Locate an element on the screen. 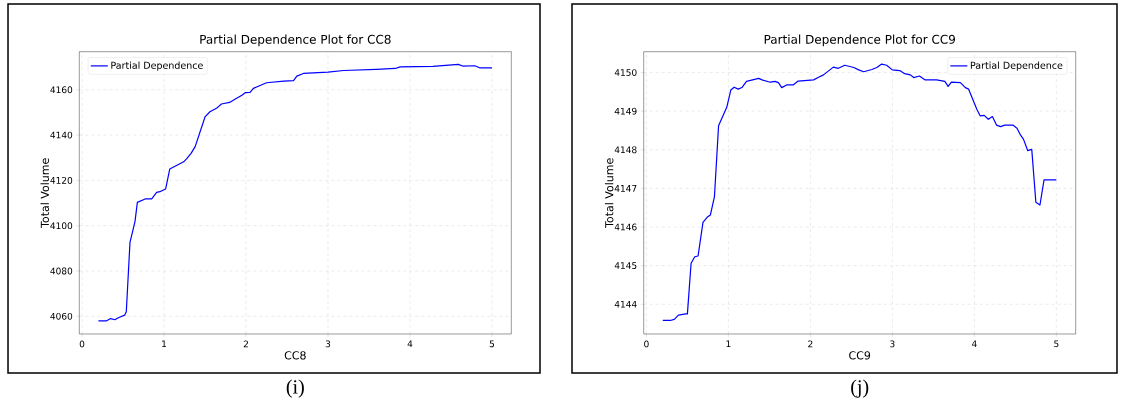 The image size is (1125, 409). chart-title: Partial Dependence Plot for CC8 is located at coordinates (295, 40).